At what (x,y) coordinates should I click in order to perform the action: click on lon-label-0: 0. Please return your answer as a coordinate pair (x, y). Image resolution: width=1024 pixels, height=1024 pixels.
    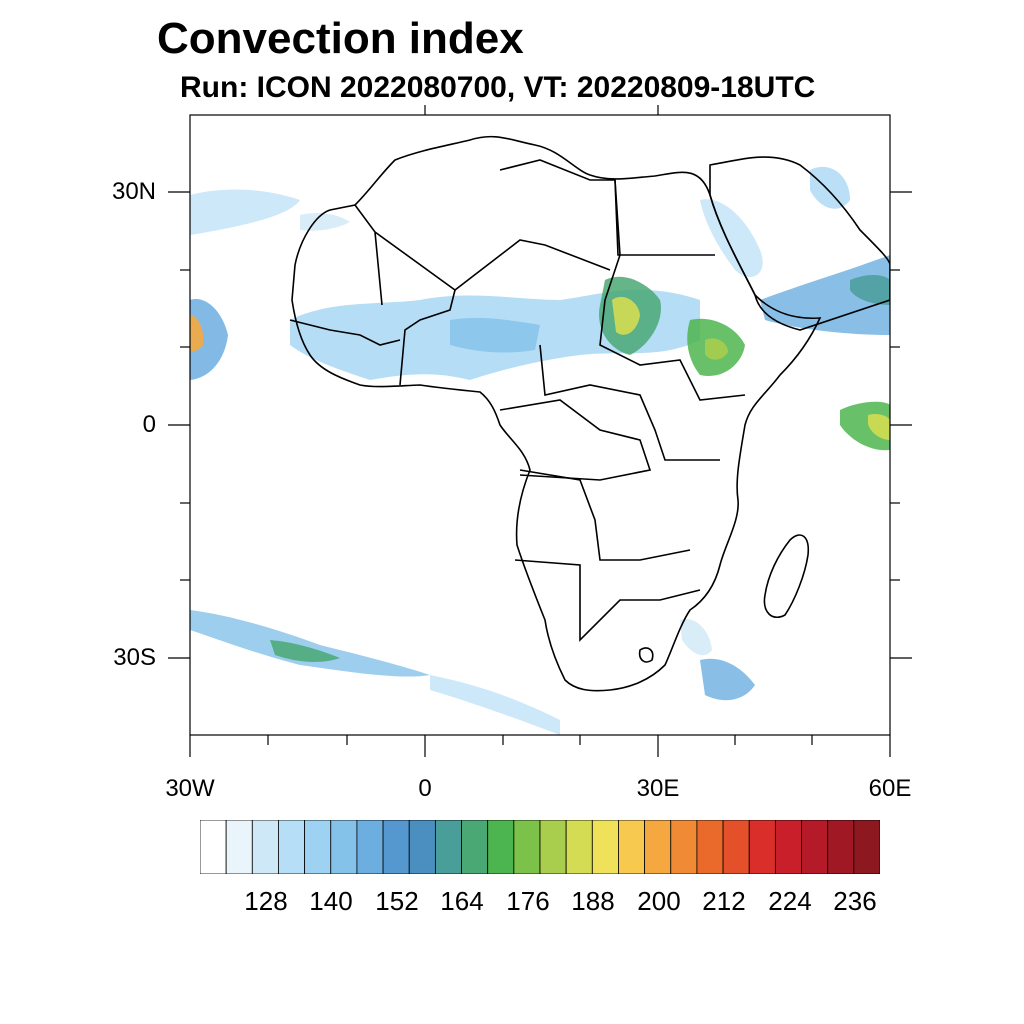
    Looking at the image, I should click on (425, 788).